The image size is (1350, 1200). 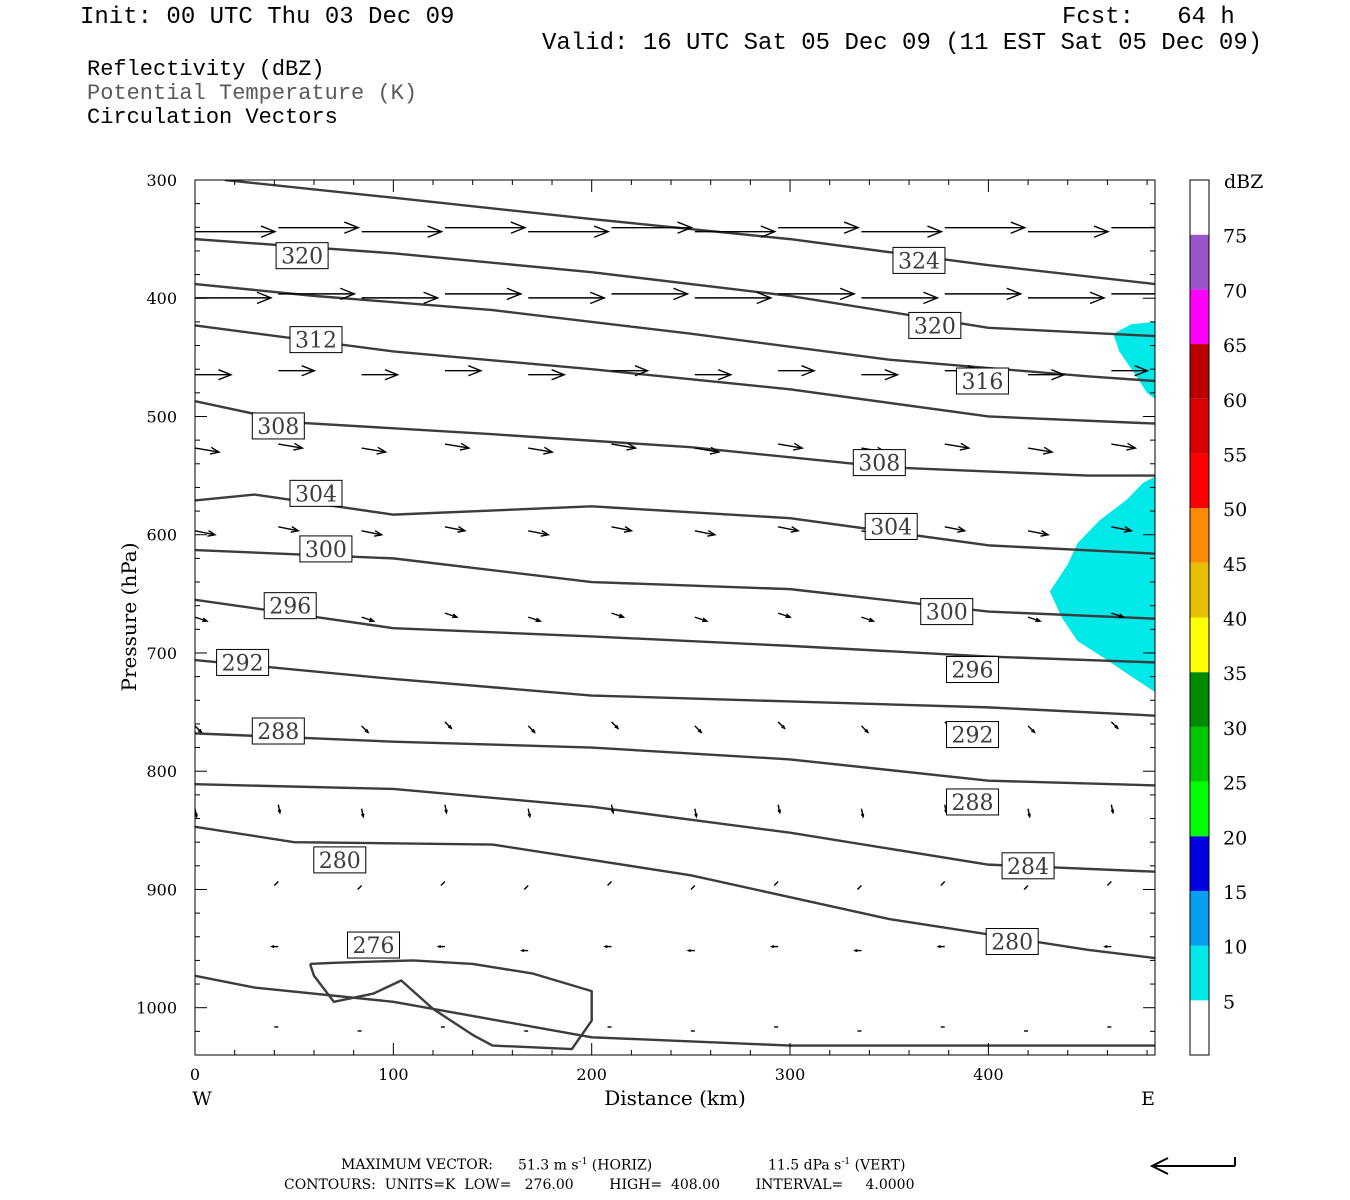 I want to click on theta-label-304: 304, so click(x=891, y=526).